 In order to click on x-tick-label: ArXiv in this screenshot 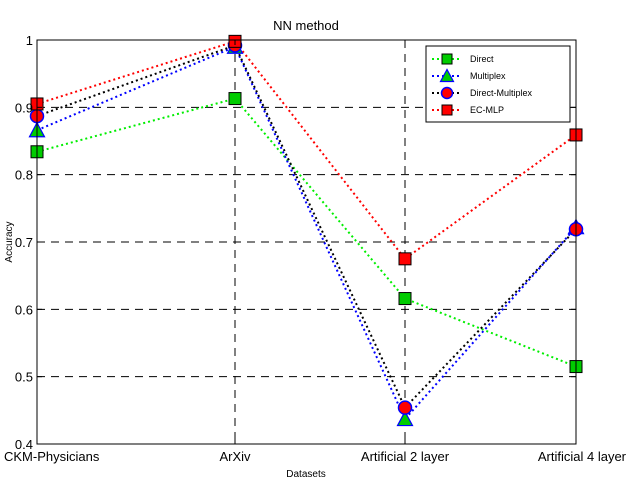, I will do `click(235, 456)`.